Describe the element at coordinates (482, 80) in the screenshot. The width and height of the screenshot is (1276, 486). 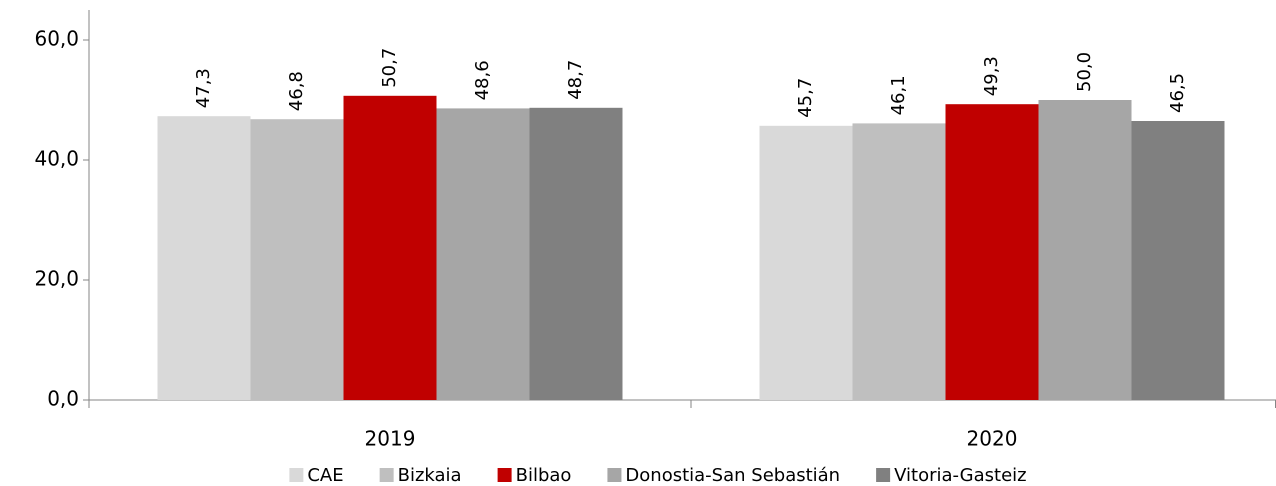
I see `data-label: 48,6` at that location.